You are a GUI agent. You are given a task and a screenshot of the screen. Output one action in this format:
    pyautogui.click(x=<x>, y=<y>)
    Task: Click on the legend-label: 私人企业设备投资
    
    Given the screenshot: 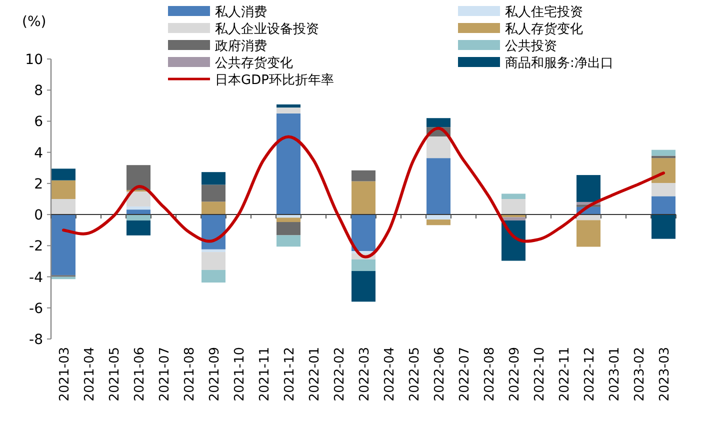 What is the action you would take?
    pyautogui.click(x=267, y=29)
    